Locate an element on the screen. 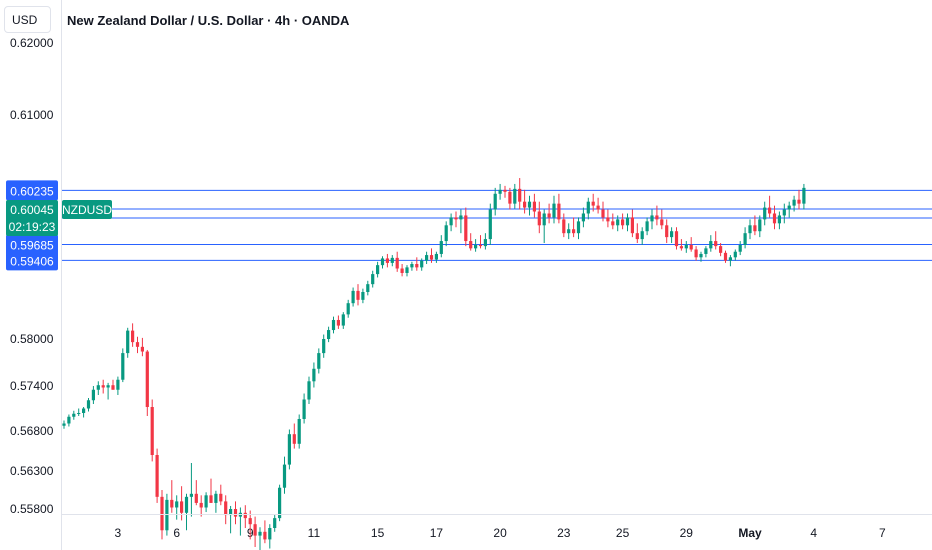  price-tick-label: 0.57400 is located at coordinates (32, 386).